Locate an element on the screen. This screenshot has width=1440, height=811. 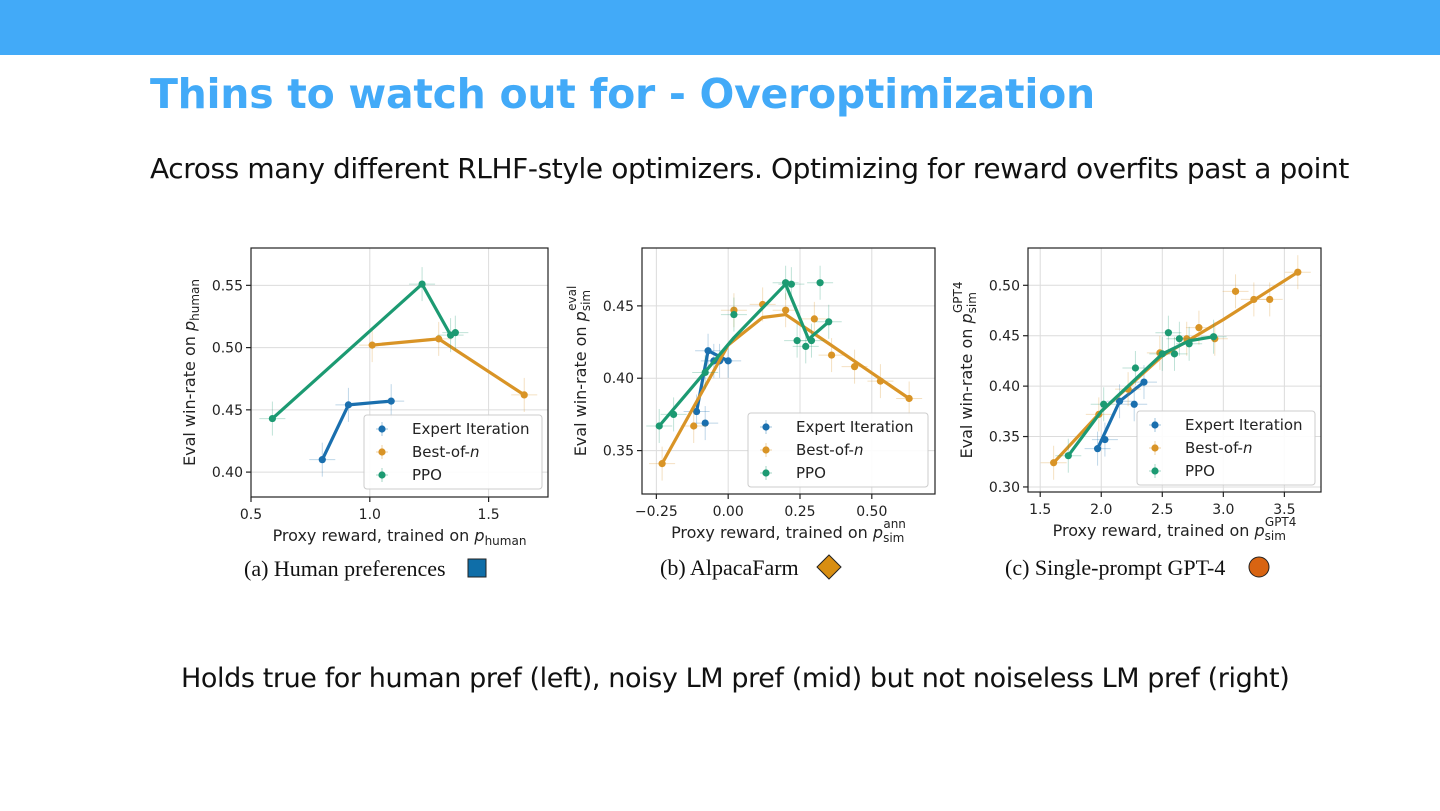
y-axis-label: Eval win-rate on phuman is located at coordinates (191, 372).